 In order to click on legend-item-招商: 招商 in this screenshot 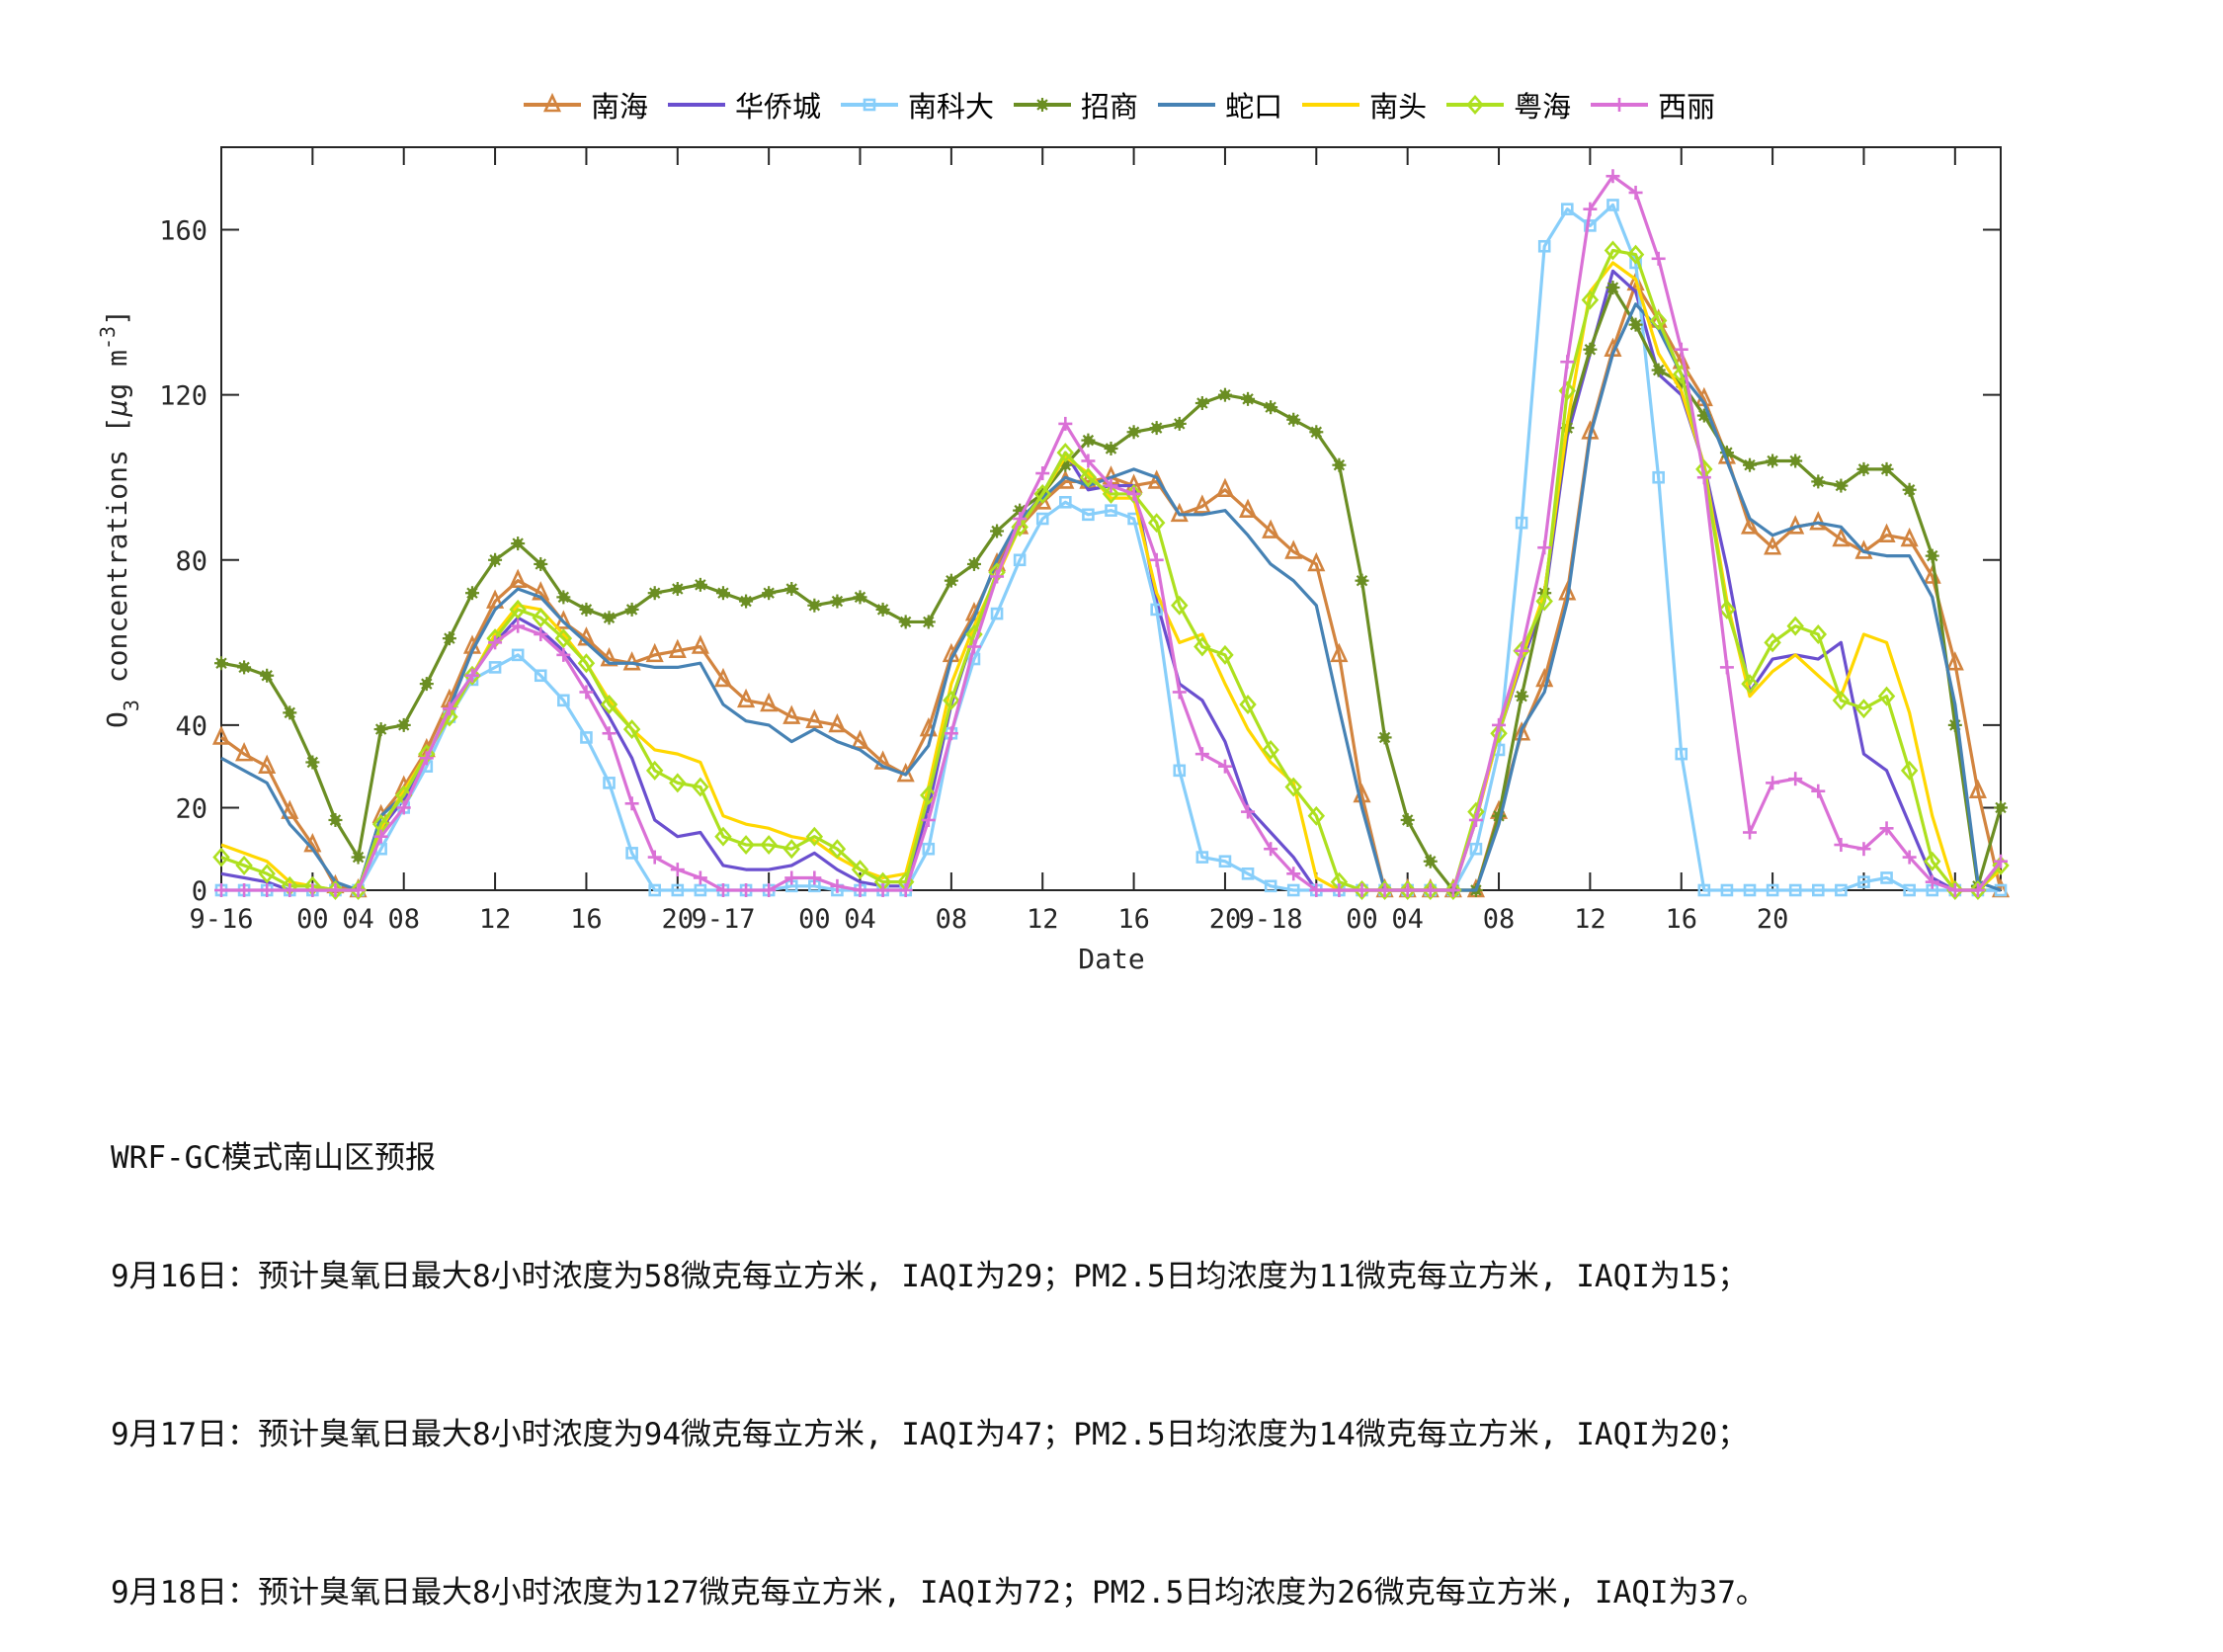, I will do `click(1075, 104)`.